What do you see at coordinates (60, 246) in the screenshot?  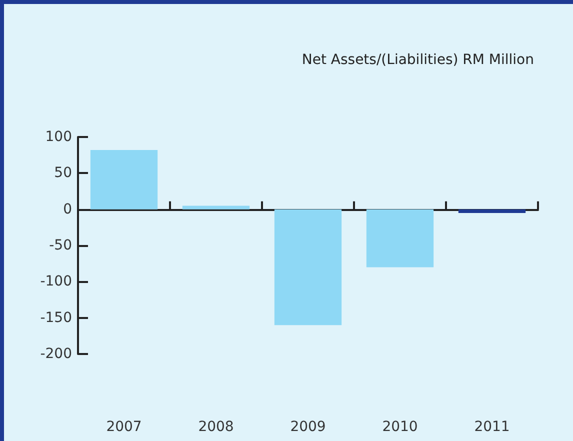 I see `y-tick-label: -50` at bounding box center [60, 246].